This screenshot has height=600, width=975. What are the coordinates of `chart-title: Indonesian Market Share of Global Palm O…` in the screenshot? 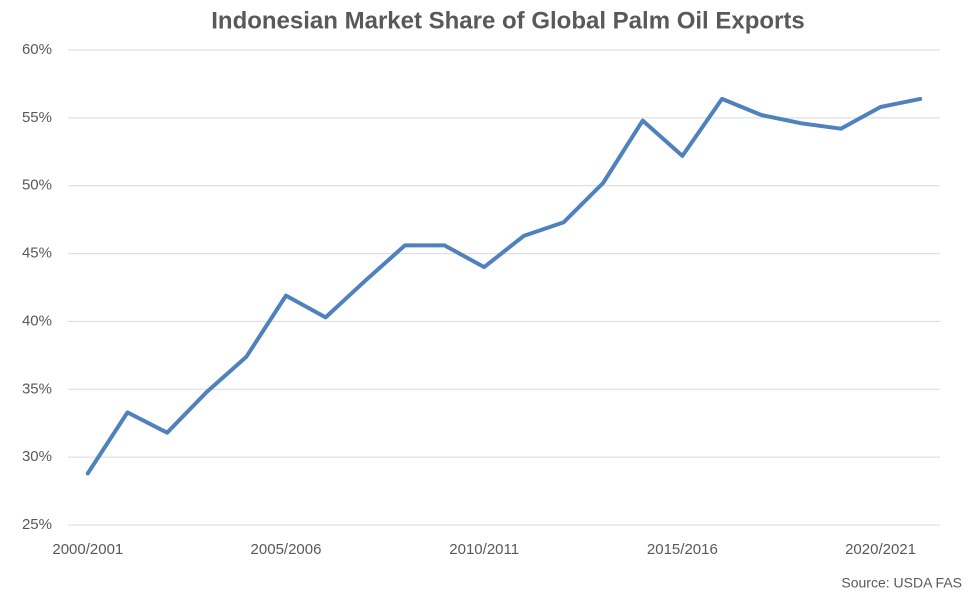 It's located at (507, 20).